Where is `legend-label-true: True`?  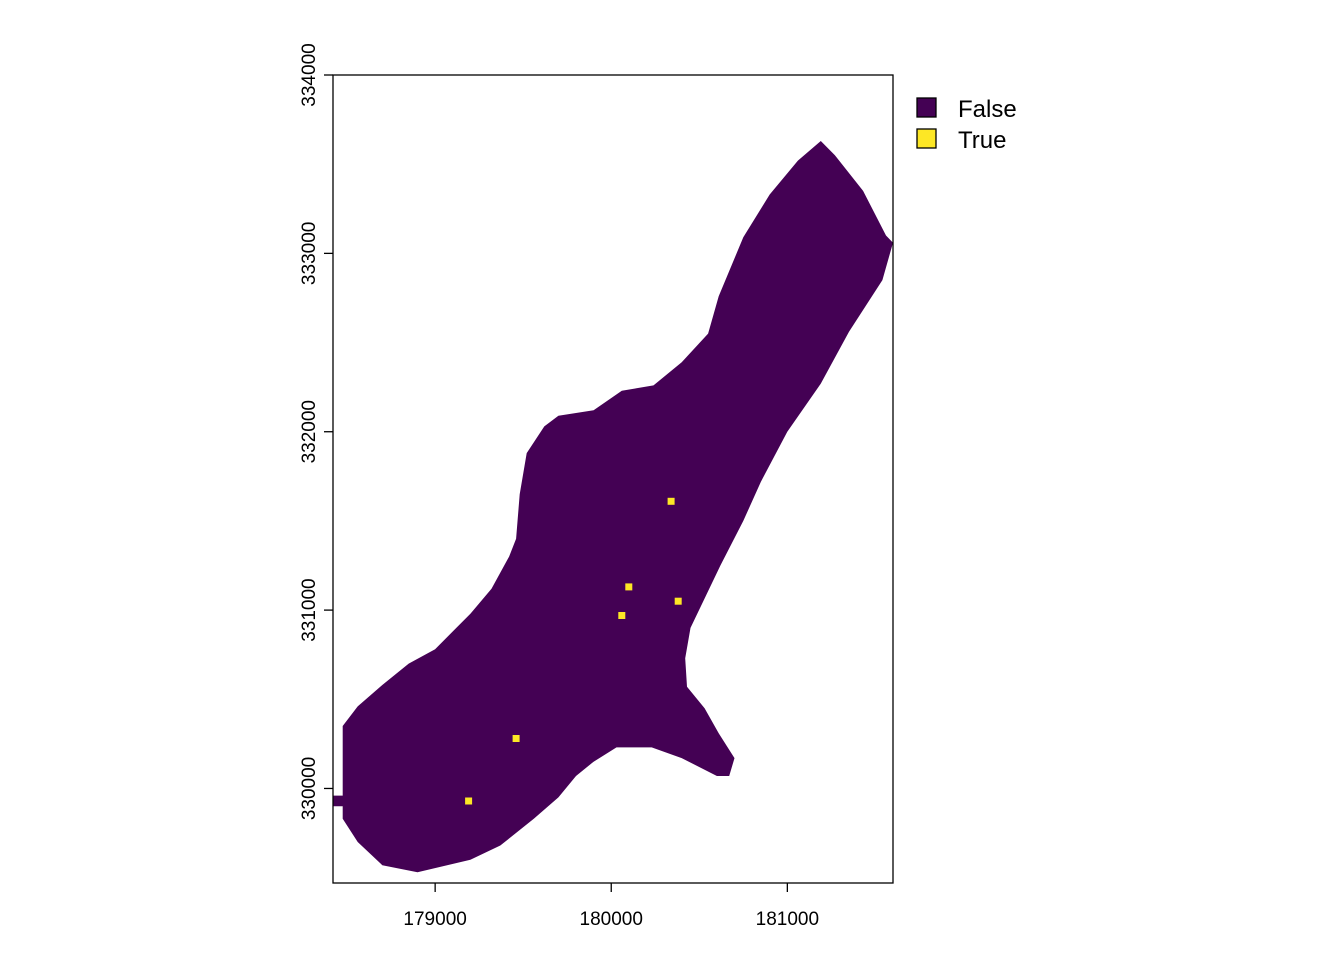 legend-label-true: True is located at coordinates (982, 140).